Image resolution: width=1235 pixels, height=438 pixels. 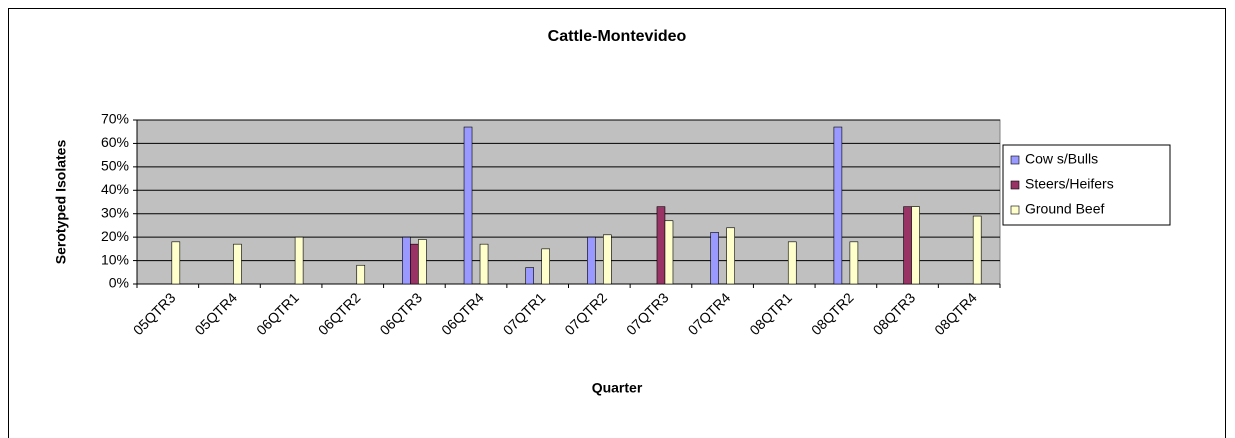 What do you see at coordinates (1064, 209) in the screenshot?
I see `legend-label: Ground Beef` at bounding box center [1064, 209].